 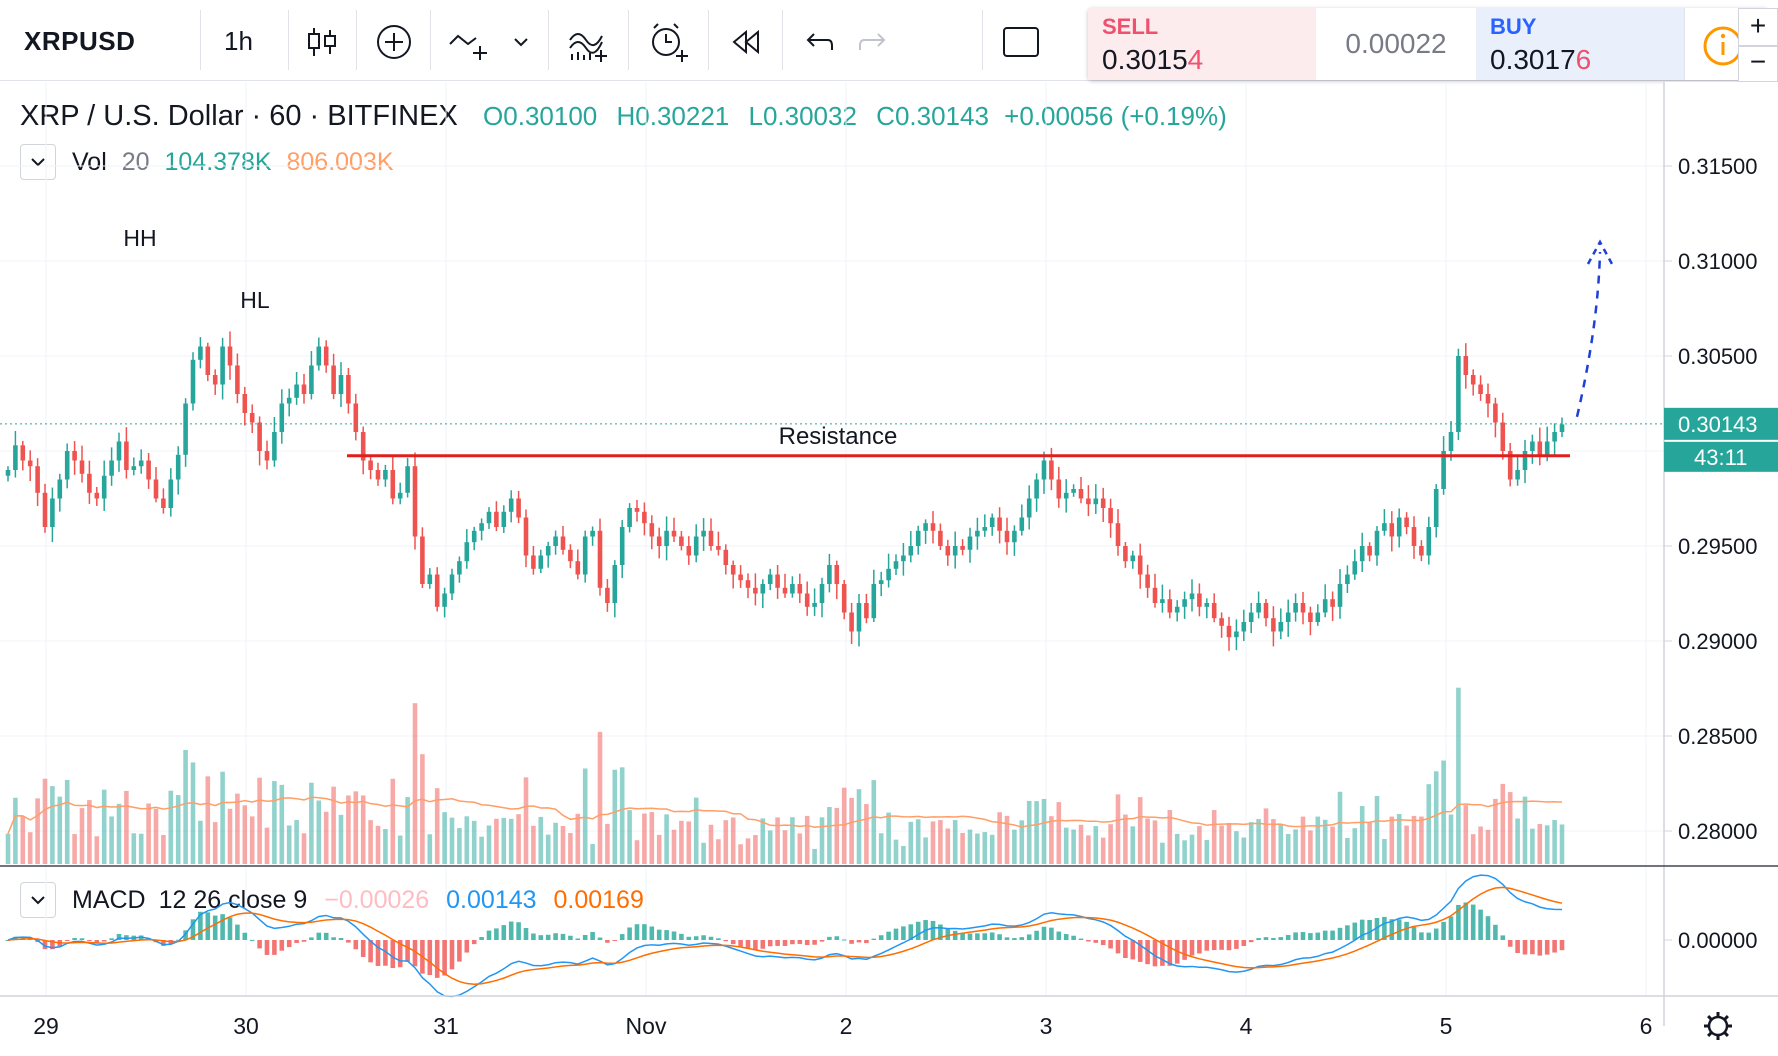 I want to click on layout-icon, so click(x=1020, y=42).